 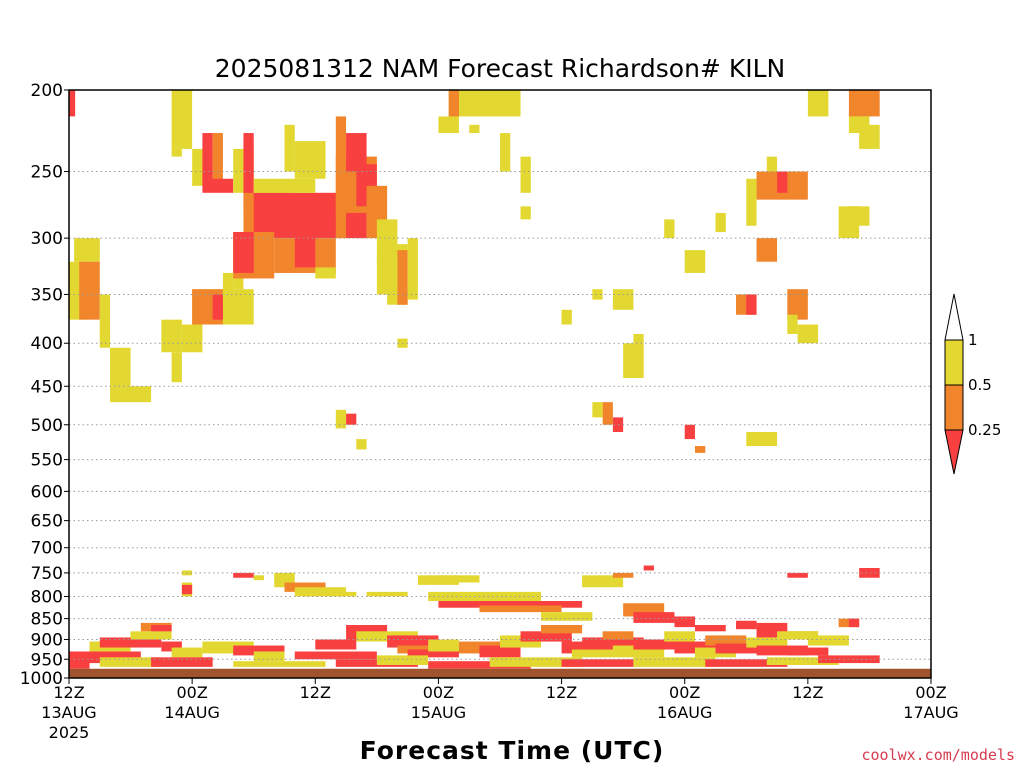 I want to click on colorbar-legend: 0.25 0.5 1, so click(x=972, y=384).